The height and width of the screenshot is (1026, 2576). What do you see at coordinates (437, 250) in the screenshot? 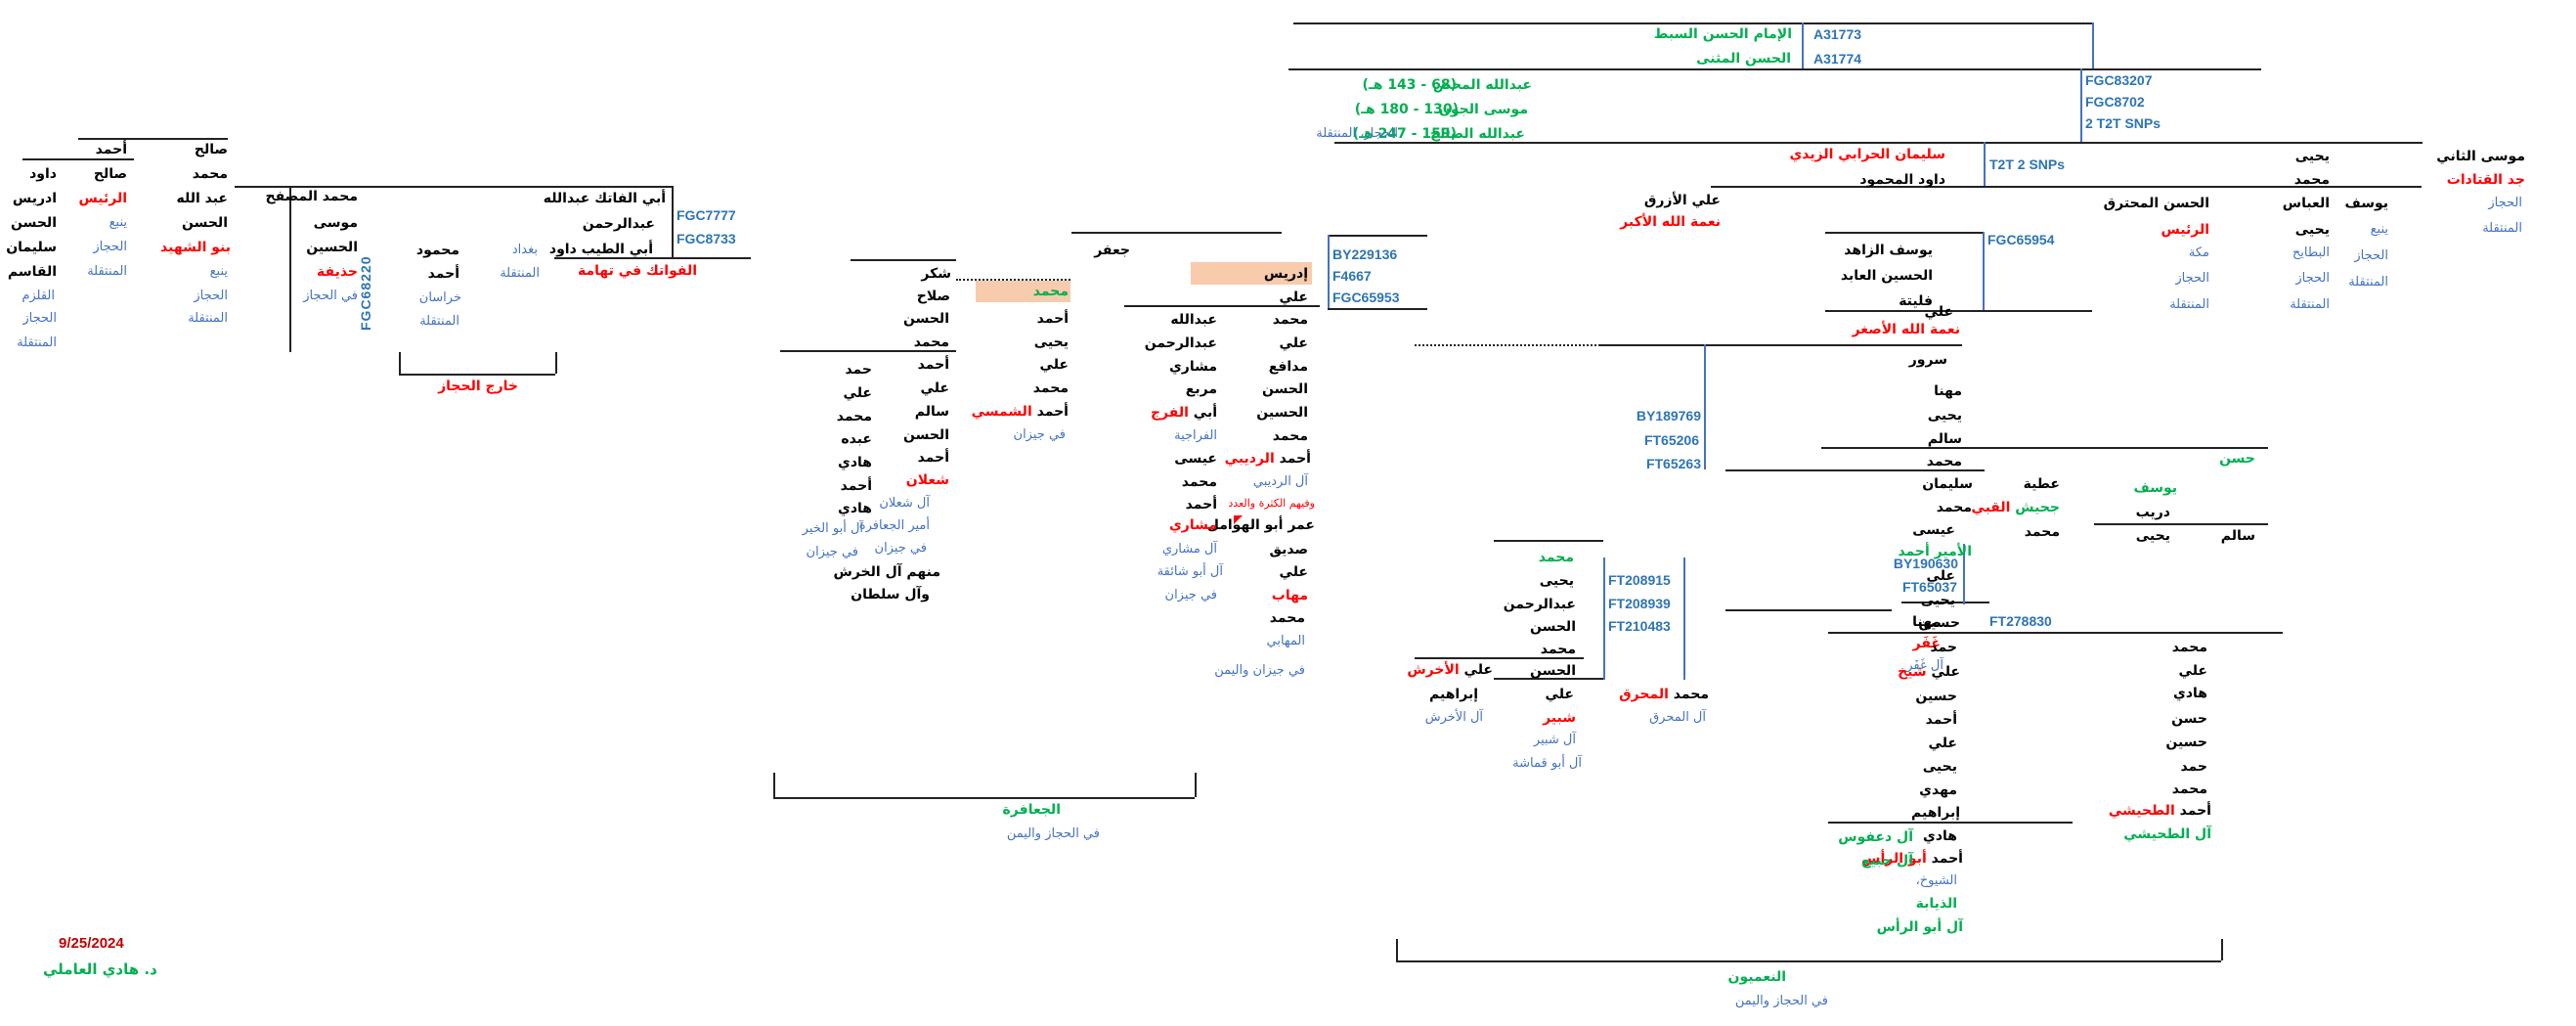
I see `person-cell: محمود` at bounding box center [437, 250].